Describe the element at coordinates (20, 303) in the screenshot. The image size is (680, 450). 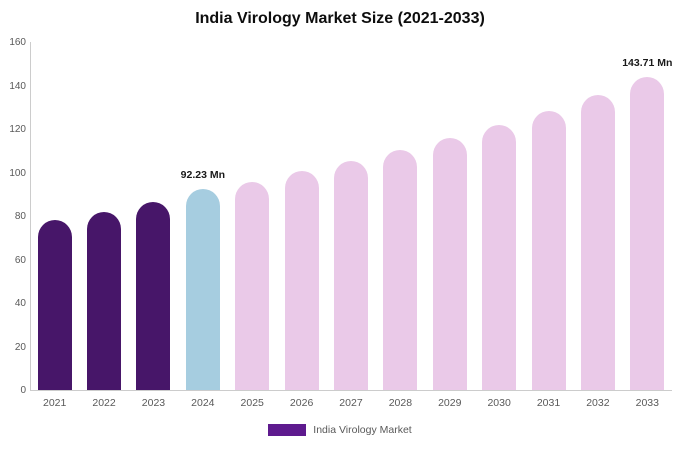
I see `y-tick-label: 40` at that location.